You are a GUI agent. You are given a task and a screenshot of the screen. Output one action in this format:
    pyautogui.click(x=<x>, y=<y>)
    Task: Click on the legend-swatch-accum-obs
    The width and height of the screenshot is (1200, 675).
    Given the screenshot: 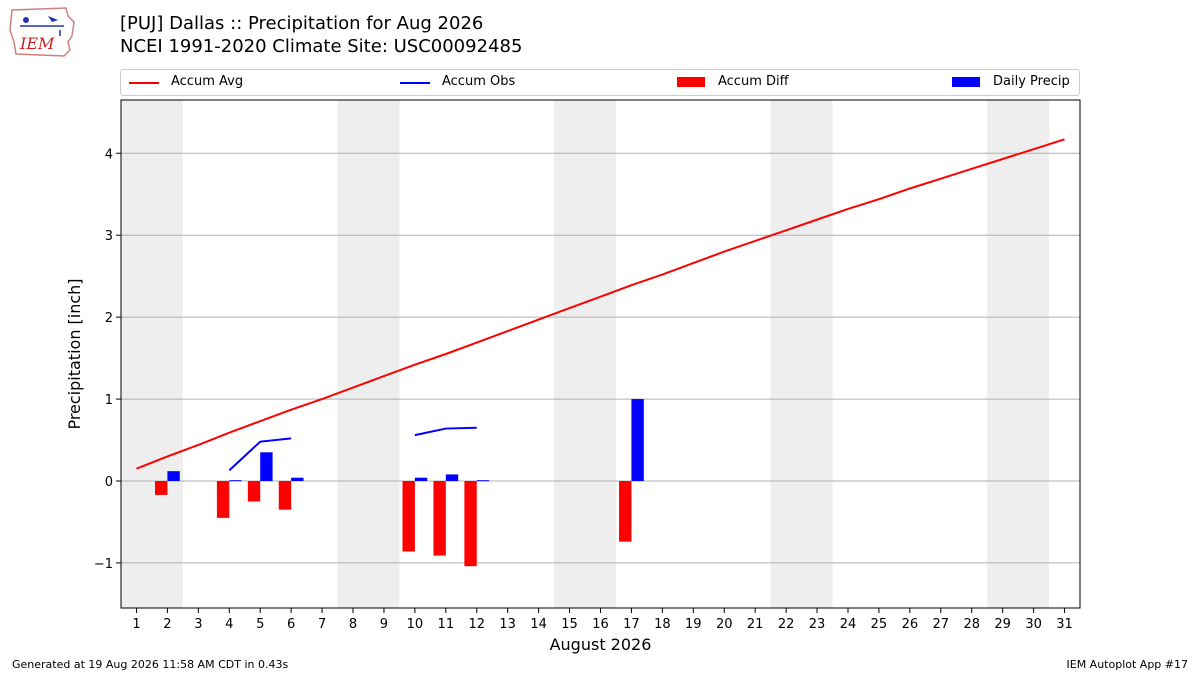 What is the action you would take?
    pyautogui.click(x=415, y=83)
    